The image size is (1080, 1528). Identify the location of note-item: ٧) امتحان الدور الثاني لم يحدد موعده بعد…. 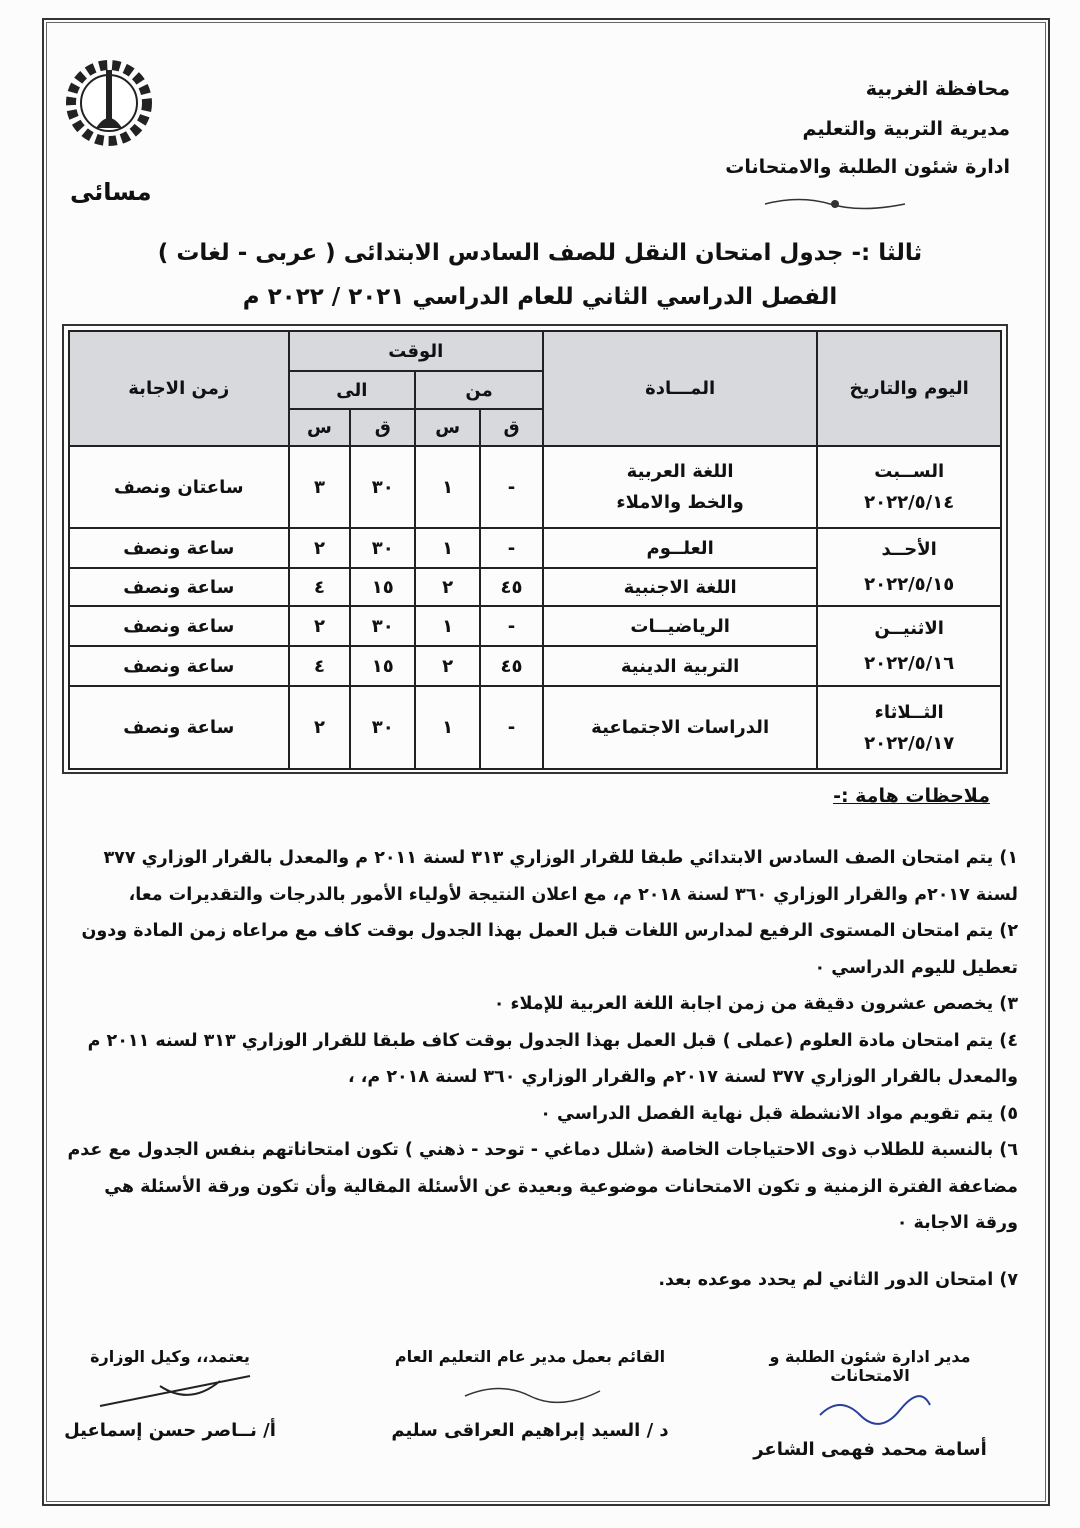
(838, 1279).